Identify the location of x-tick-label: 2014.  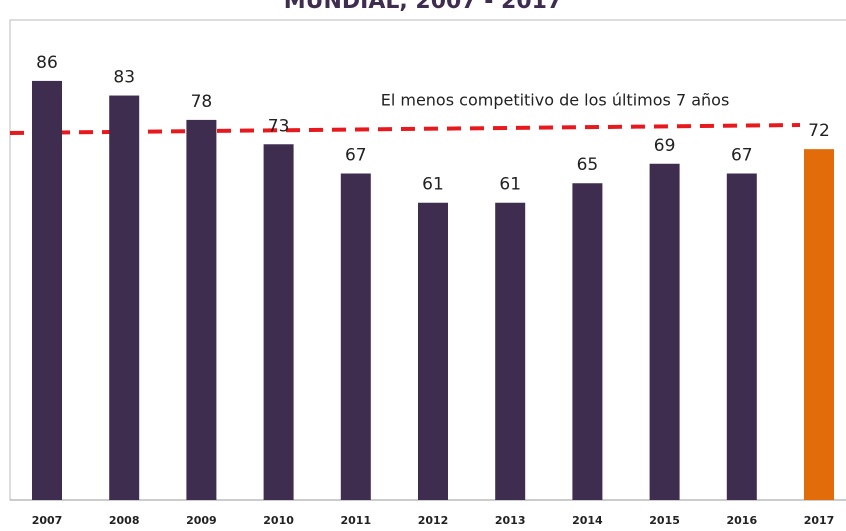
(587, 520).